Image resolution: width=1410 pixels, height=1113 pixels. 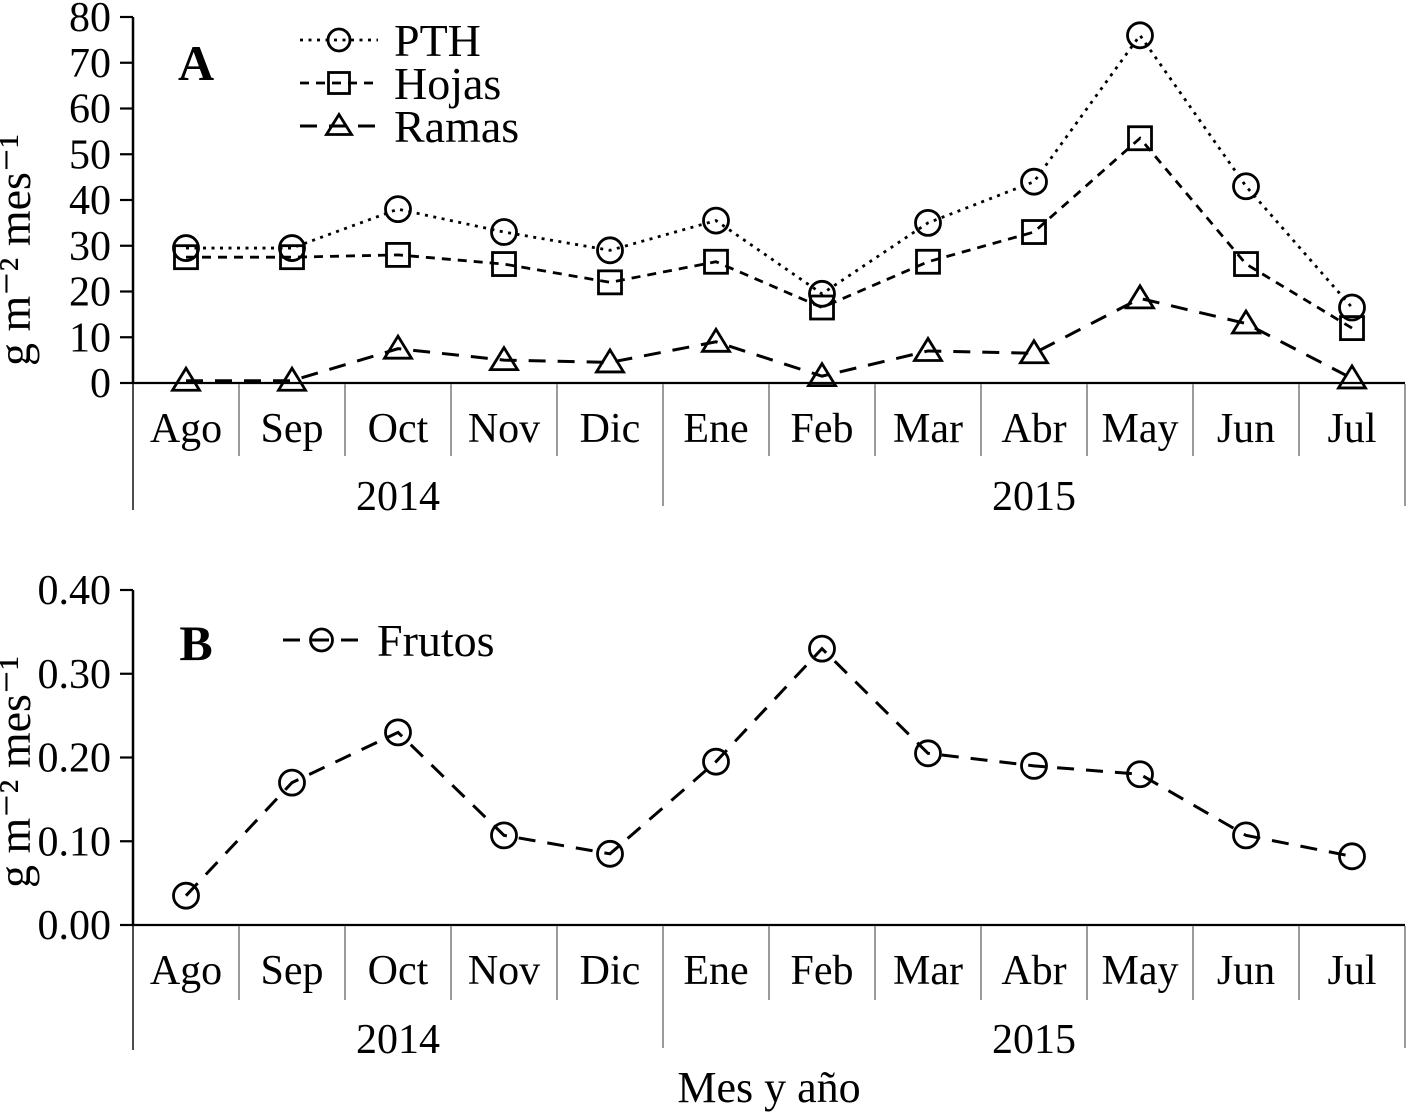 What do you see at coordinates (90, 201) in the screenshot?
I see `y-tick-label-A: 40` at bounding box center [90, 201].